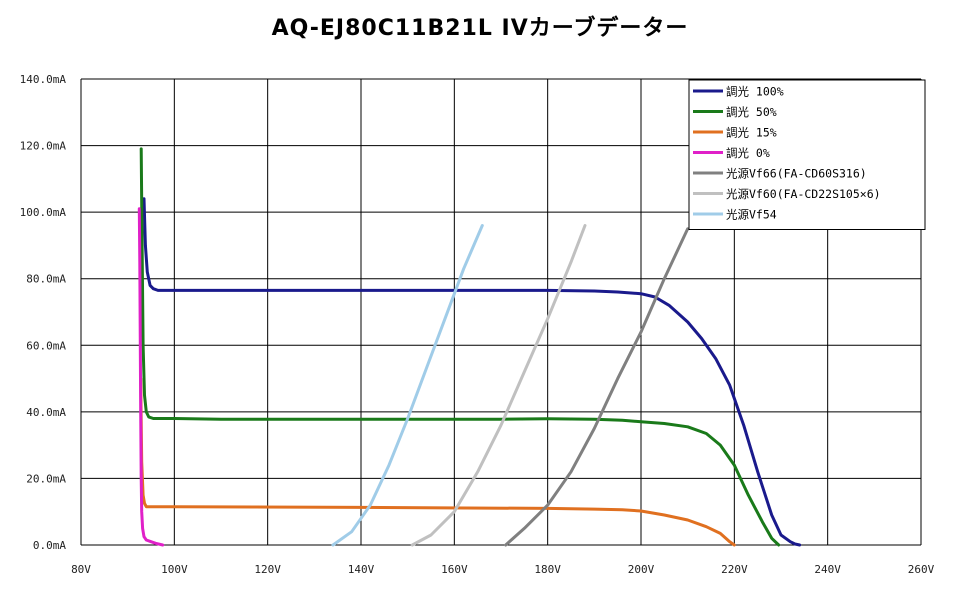 This screenshot has width=960, height=590. Describe the element at coordinates (46, 478) in the screenshot. I see `y-tick-label: 20.0mA` at that location.